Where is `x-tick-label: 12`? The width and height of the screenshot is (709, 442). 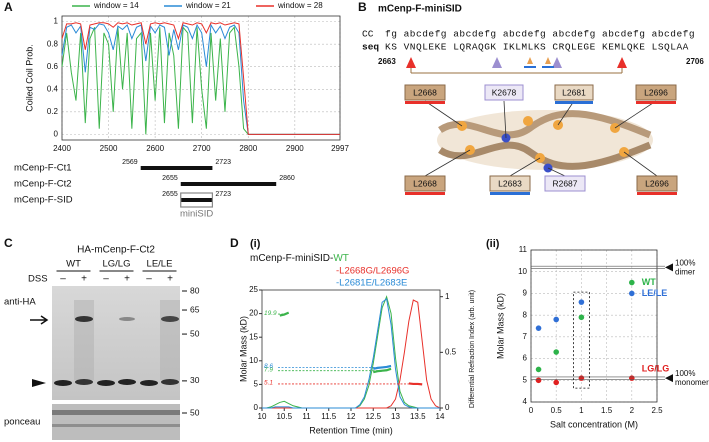 x-tick-label: 12 is located at coordinates (351, 416).